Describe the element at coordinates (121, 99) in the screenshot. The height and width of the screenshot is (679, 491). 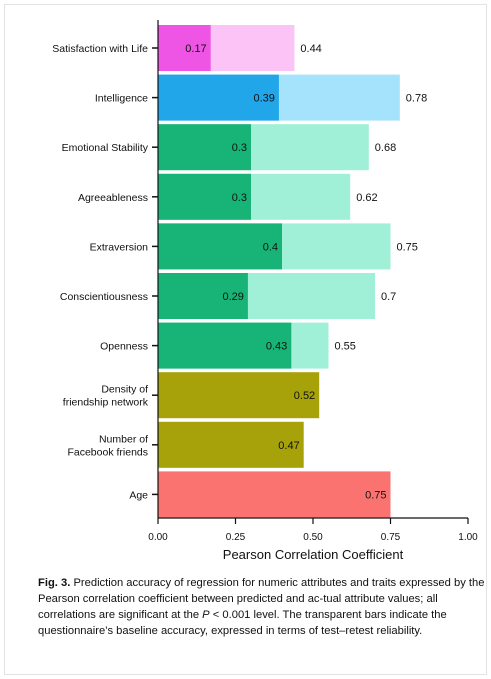
I see `category-label: Intelligence` at that location.